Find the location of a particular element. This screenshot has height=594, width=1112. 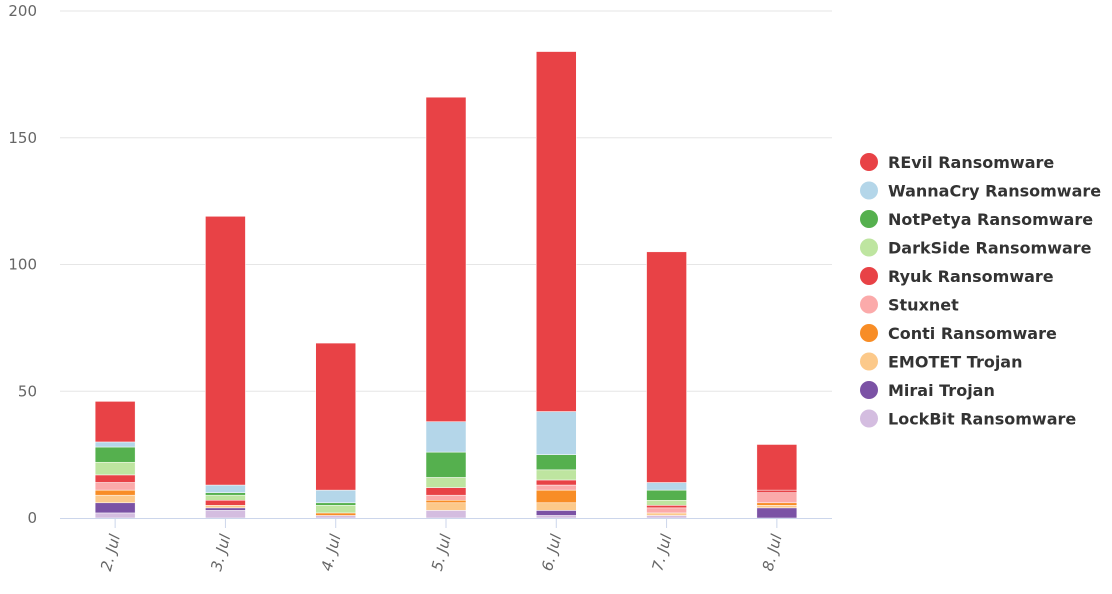

y-tick-label: 50 is located at coordinates (27, 391).